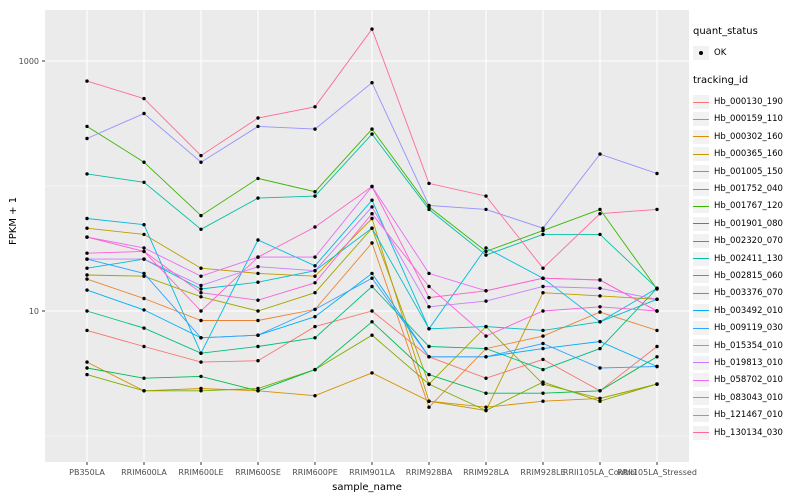  Describe the element at coordinates (748, 241) in the screenshot. I see `legend-item-label: Hb_002320_070` at that location.